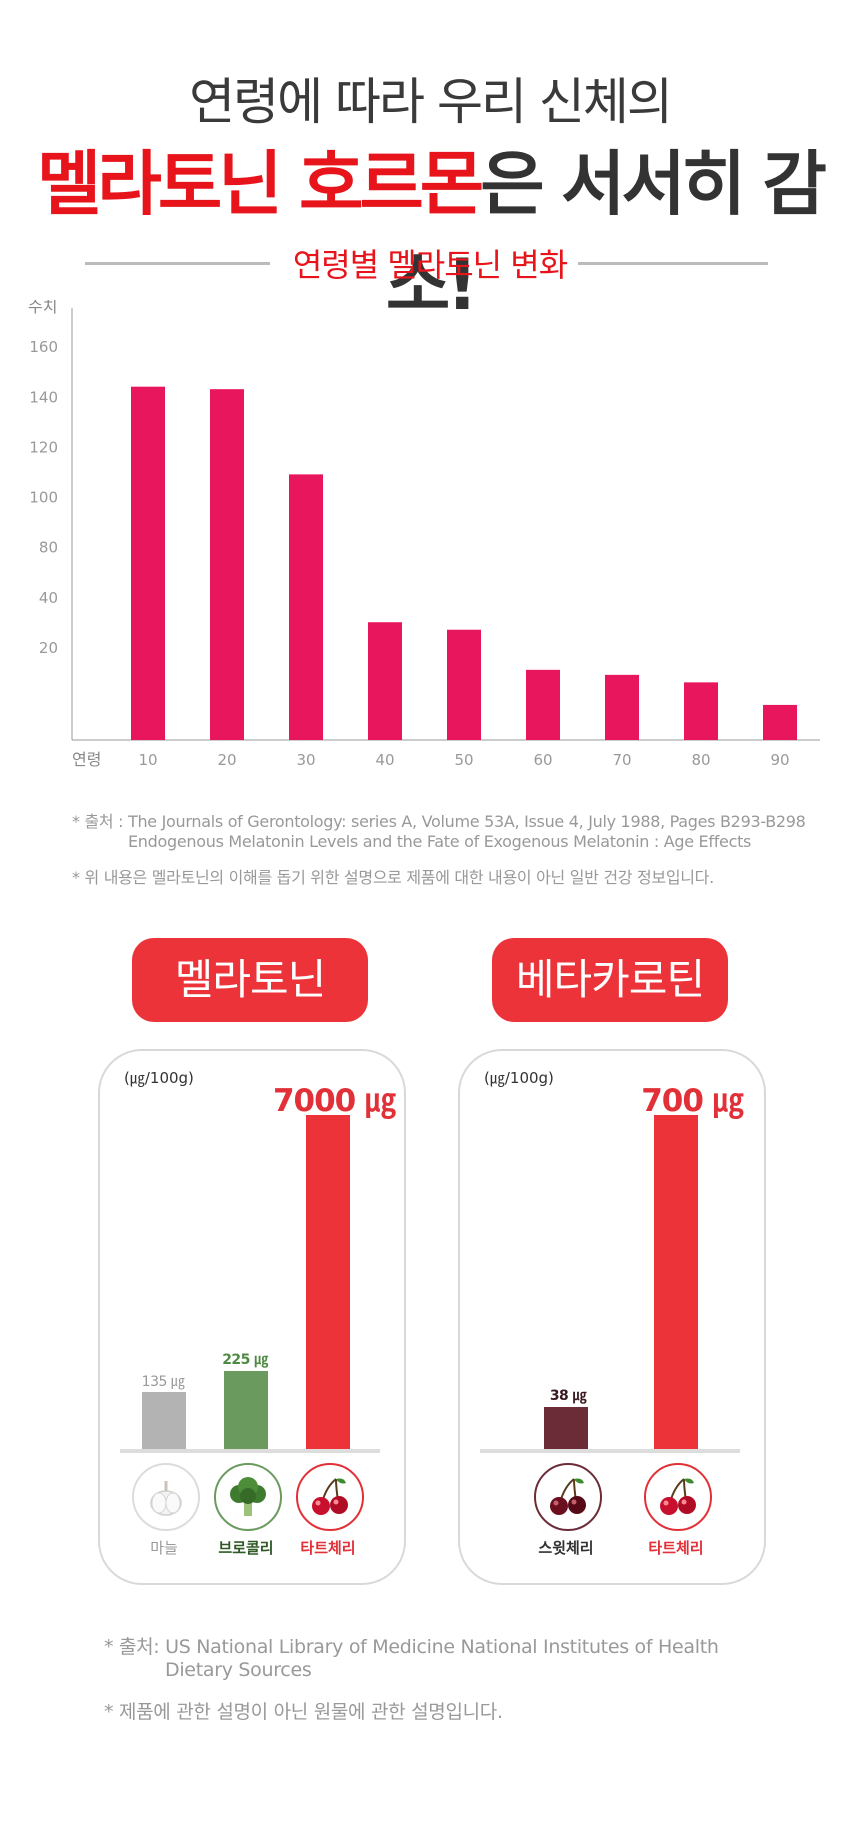  I want to click on tartcherry-beta-icon, so click(678, 1497).